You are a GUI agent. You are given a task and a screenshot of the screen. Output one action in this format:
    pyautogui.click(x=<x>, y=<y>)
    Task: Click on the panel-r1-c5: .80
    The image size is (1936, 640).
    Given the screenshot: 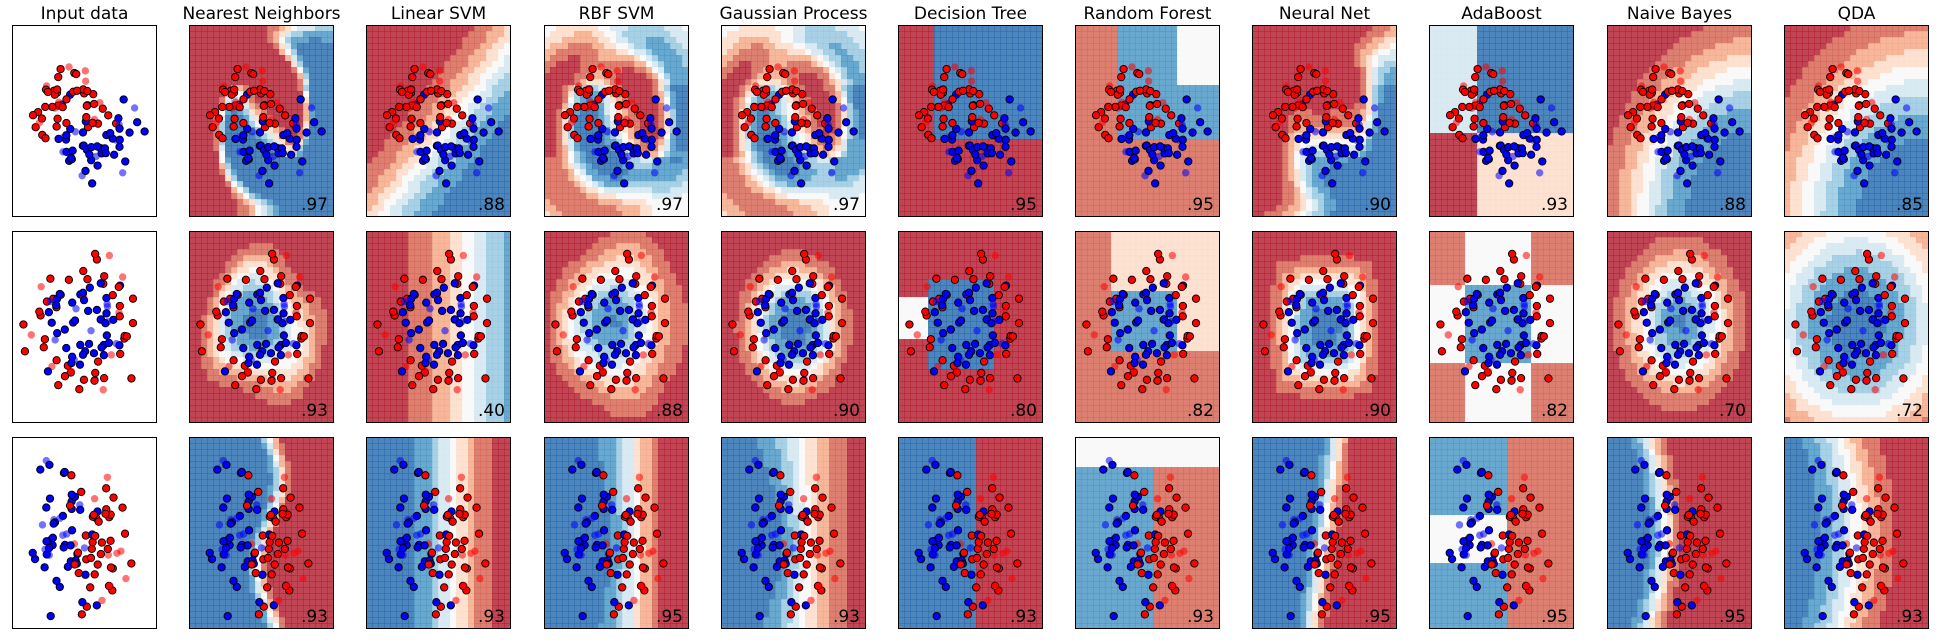 What is the action you would take?
    pyautogui.click(x=970, y=327)
    